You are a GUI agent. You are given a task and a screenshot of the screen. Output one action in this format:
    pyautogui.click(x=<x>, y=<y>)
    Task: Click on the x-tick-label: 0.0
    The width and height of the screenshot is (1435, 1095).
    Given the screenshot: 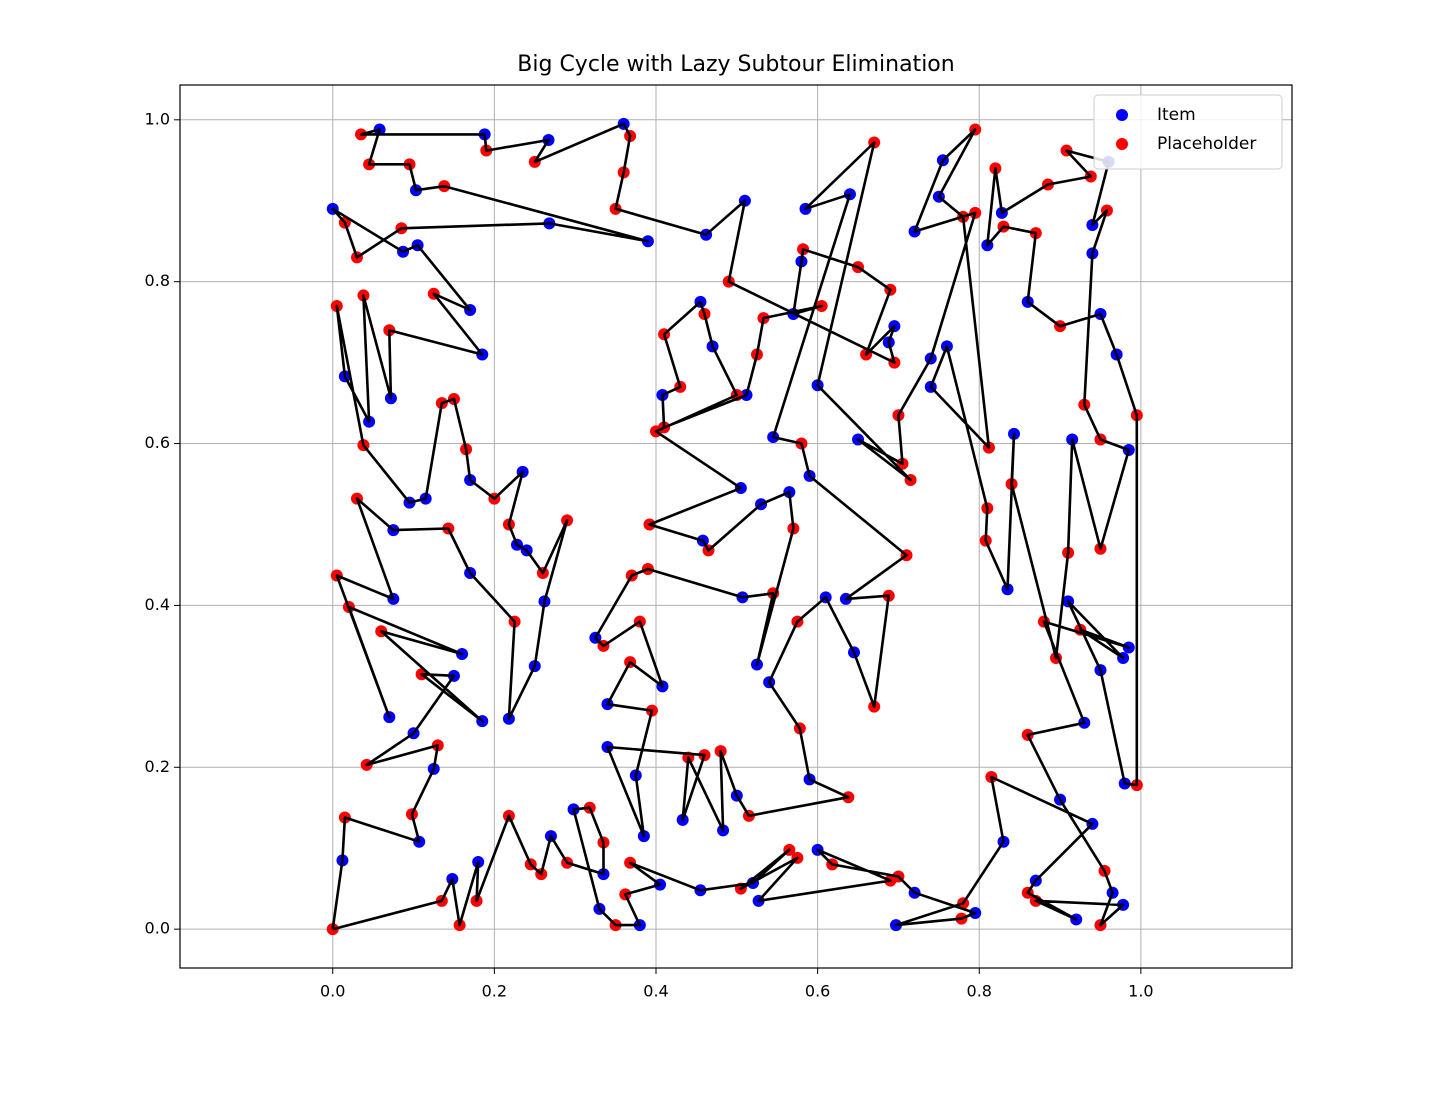 What is the action you would take?
    pyautogui.click(x=332, y=991)
    